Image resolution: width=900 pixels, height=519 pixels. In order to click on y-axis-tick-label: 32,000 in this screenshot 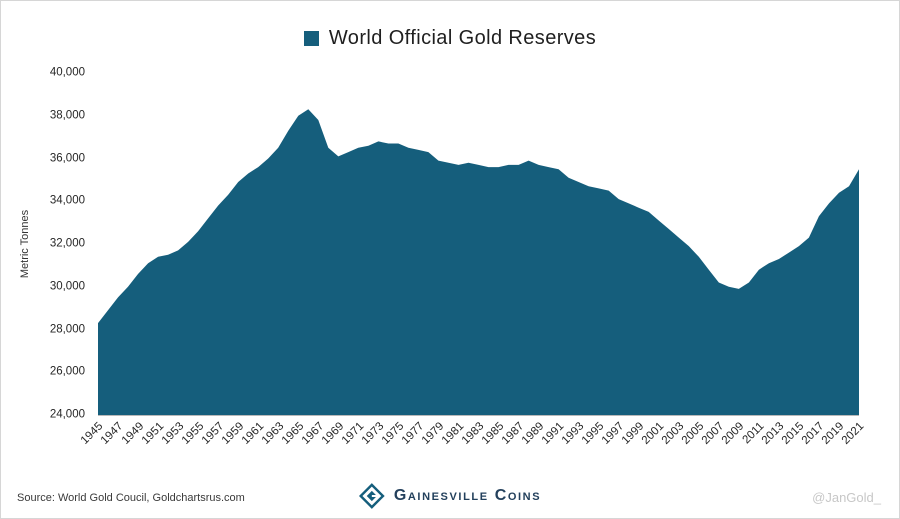, I will do `click(67, 243)`.